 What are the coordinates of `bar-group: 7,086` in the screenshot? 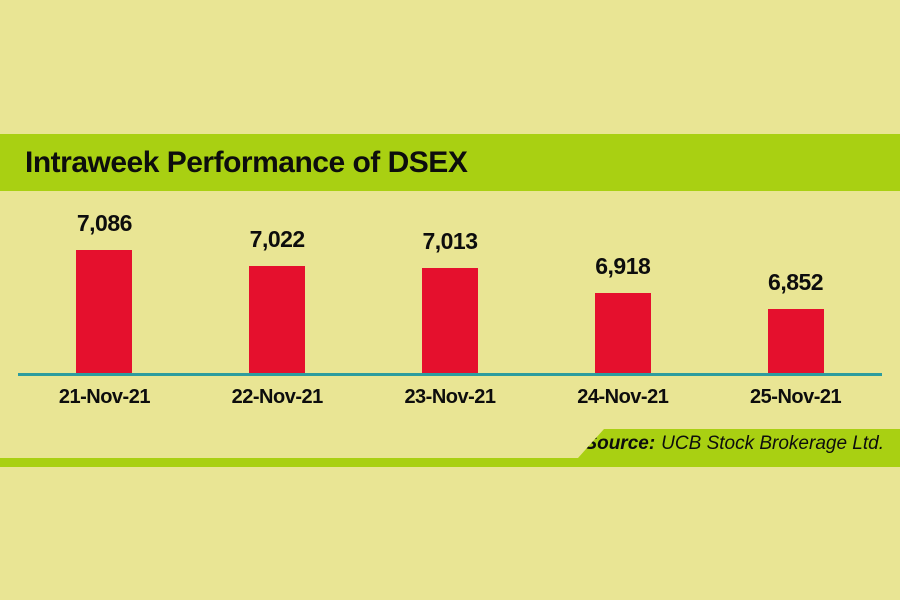 It's located at (104, 287).